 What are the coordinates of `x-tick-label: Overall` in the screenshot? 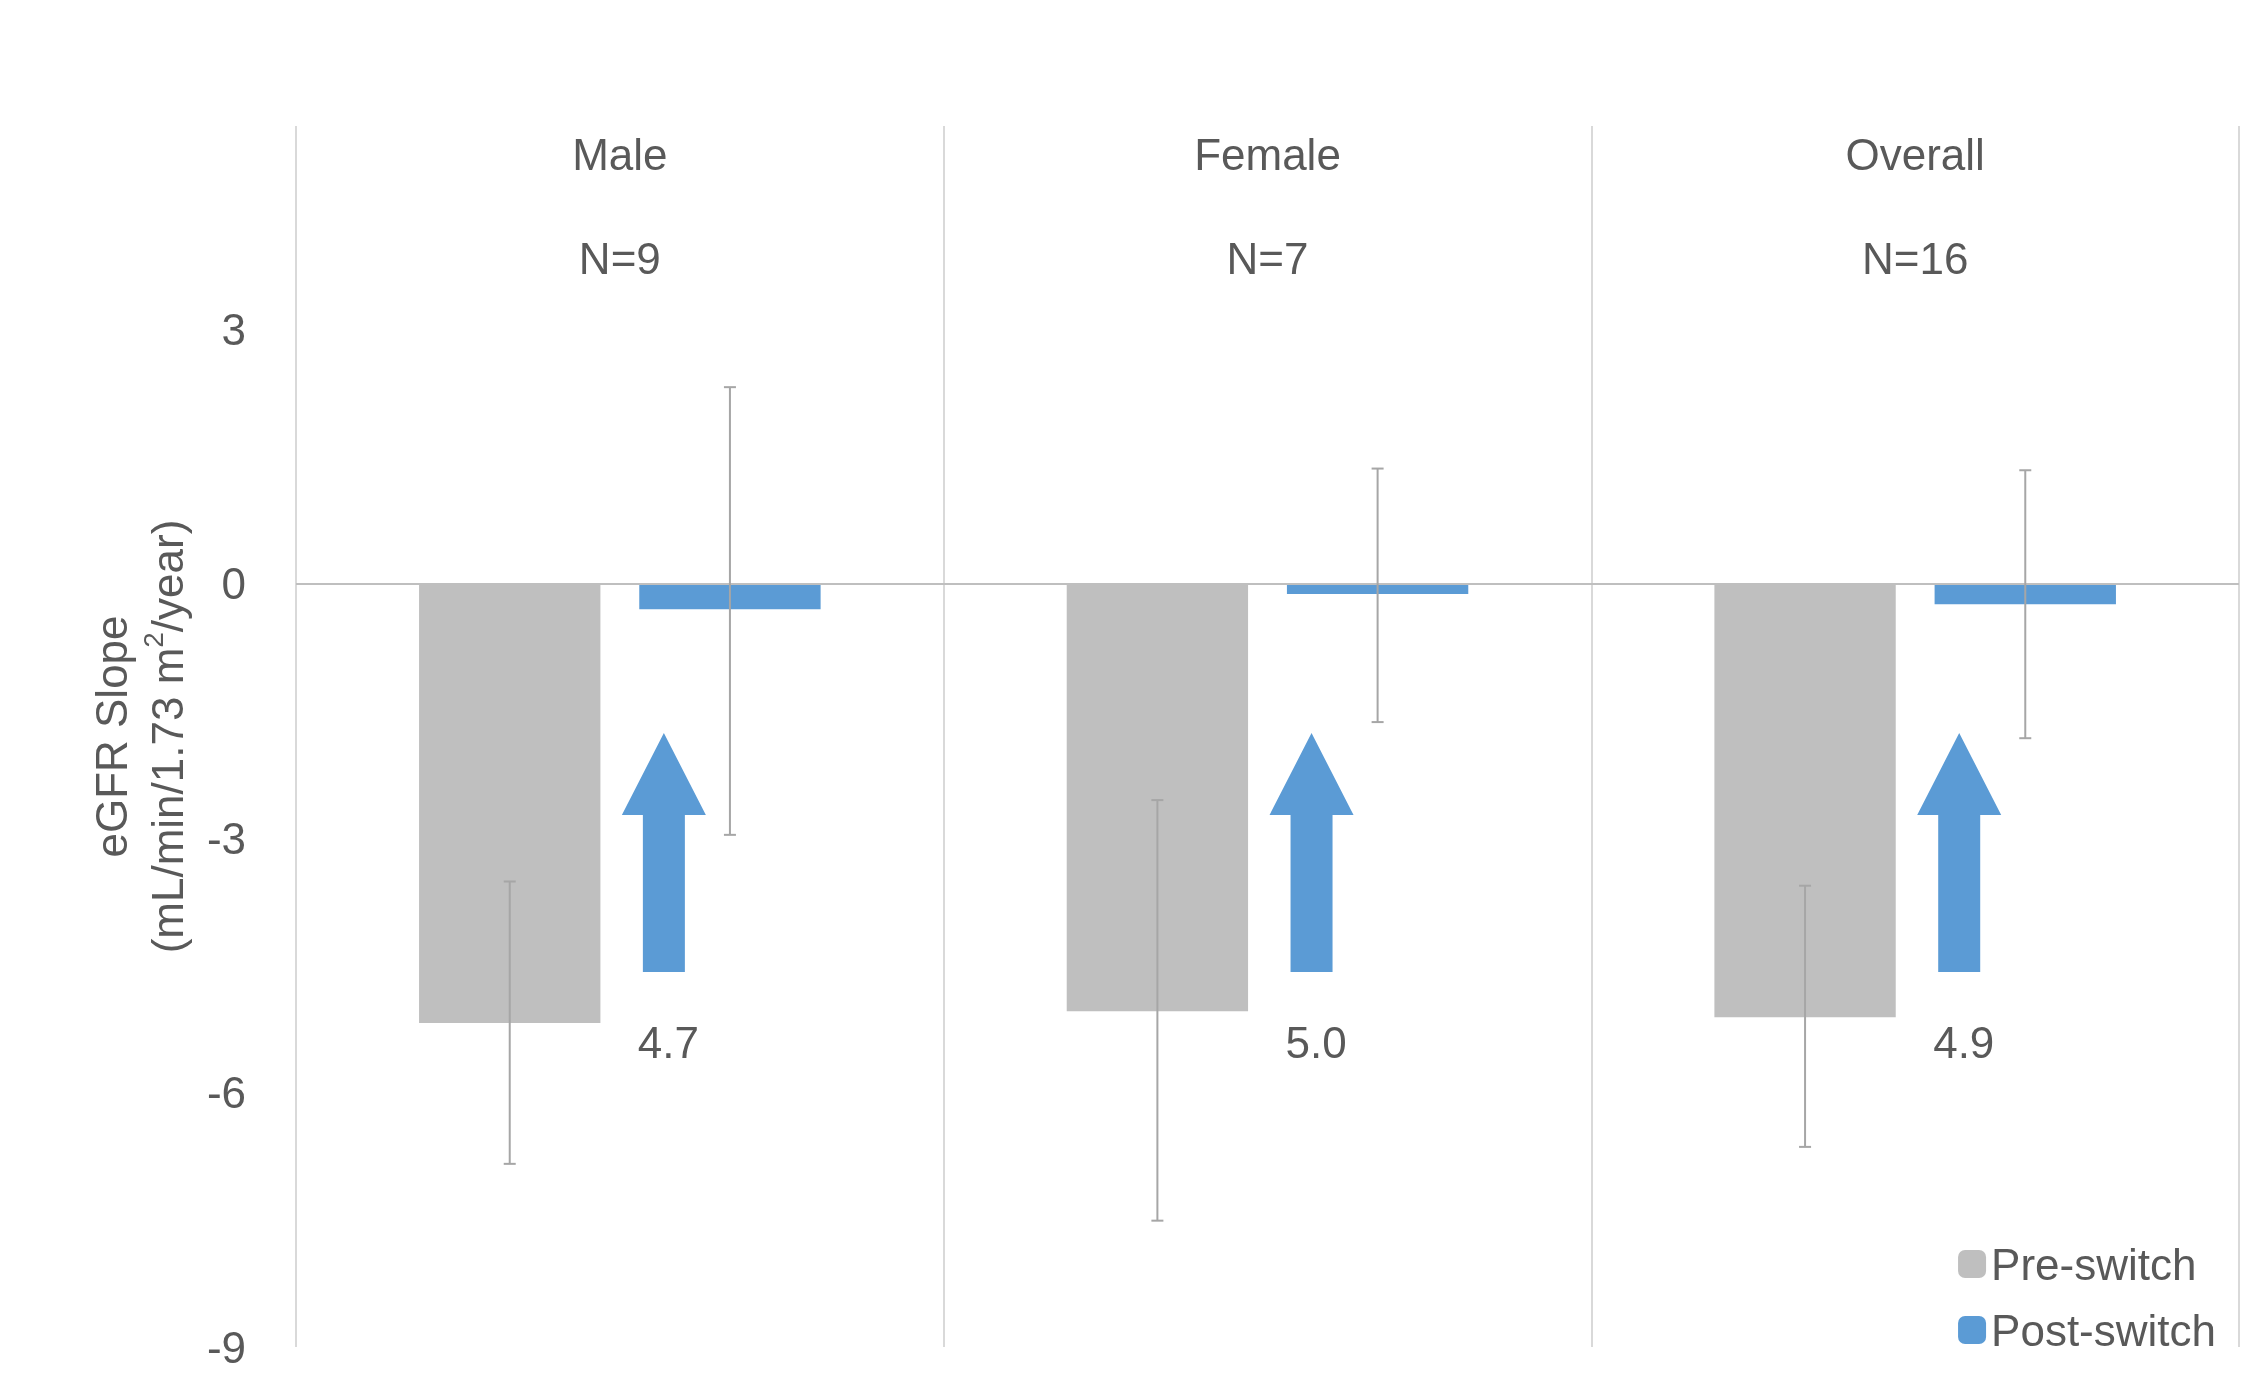 It's located at (1915, 154).